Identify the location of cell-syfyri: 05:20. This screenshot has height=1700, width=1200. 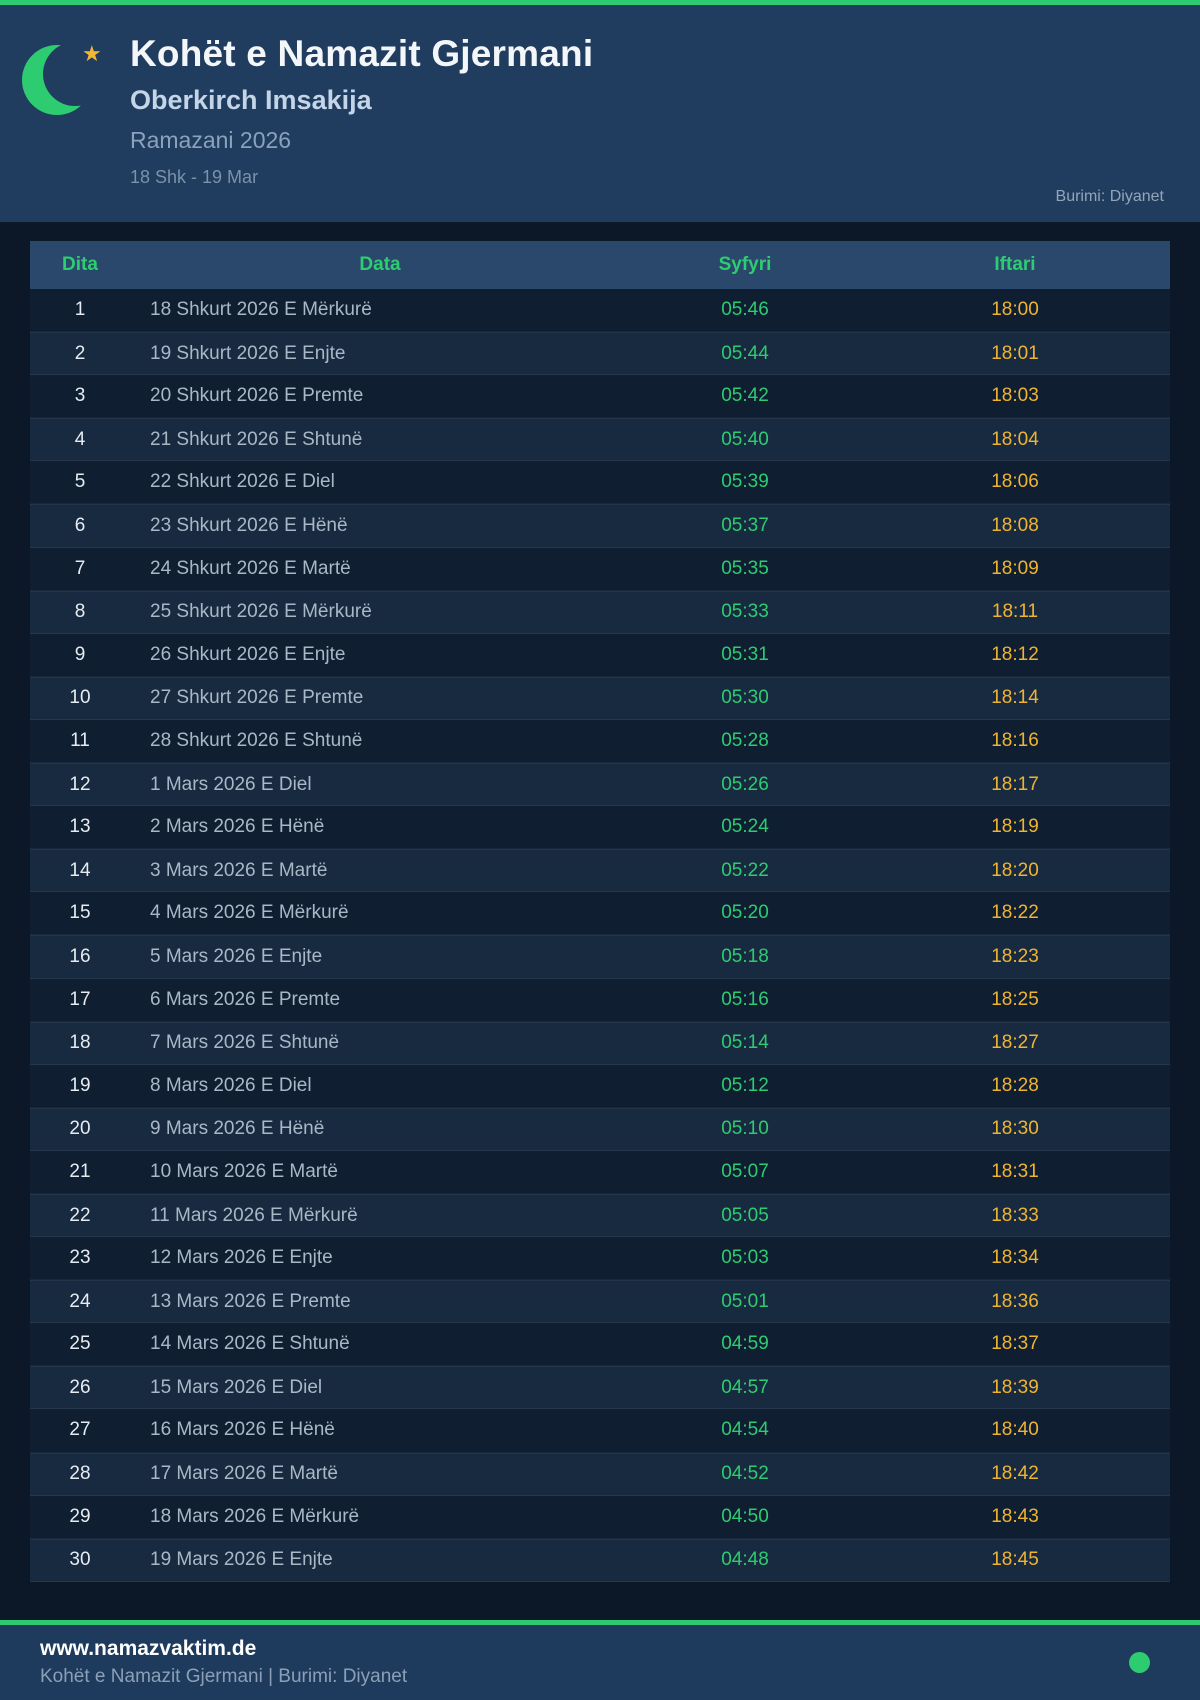
(745, 913).